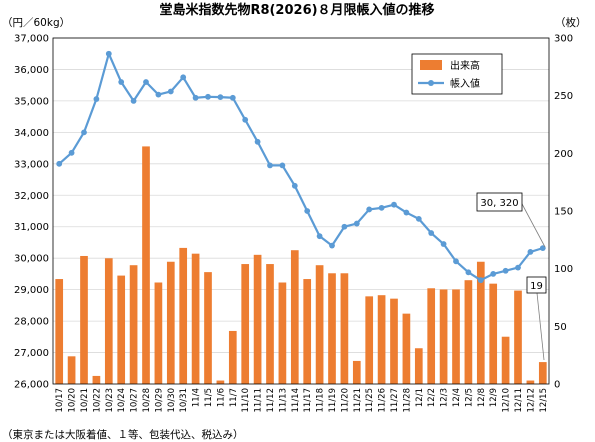  What do you see at coordinates (73, 400) in the screenshot?
I see `x-tick-label: 10/20` at bounding box center [73, 400].